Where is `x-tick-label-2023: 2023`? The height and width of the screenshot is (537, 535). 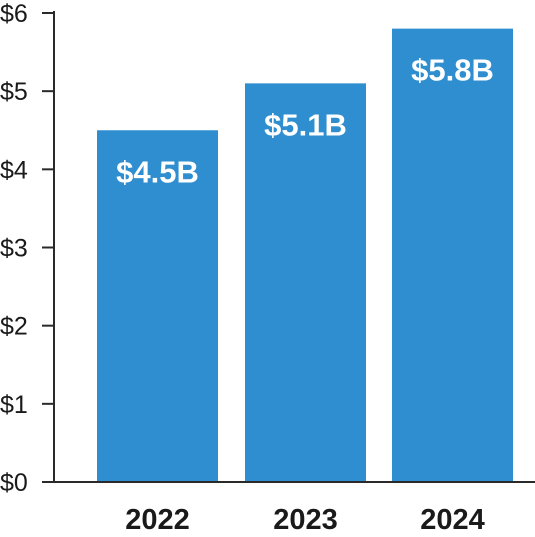 x-tick-label-2023: 2023 is located at coordinates (305, 520).